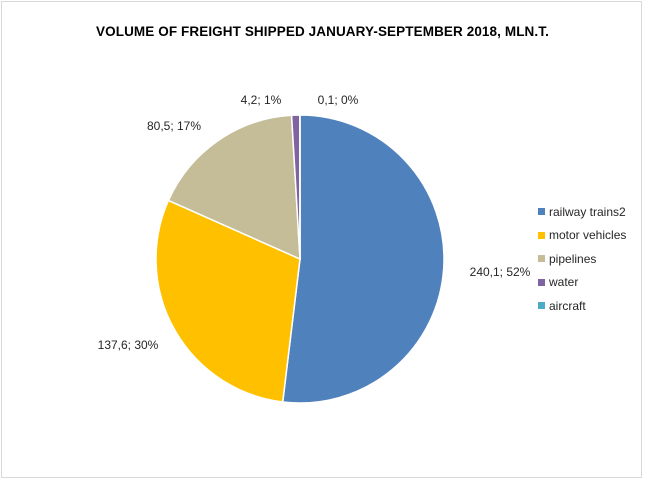 The width and height of the screenshot is (645, 481). What do you see at coordinates (128, 345) in the screenshot?
I see `data-label-motor-vehicles: 137,6; 30%` at bounding box center [128, 345].